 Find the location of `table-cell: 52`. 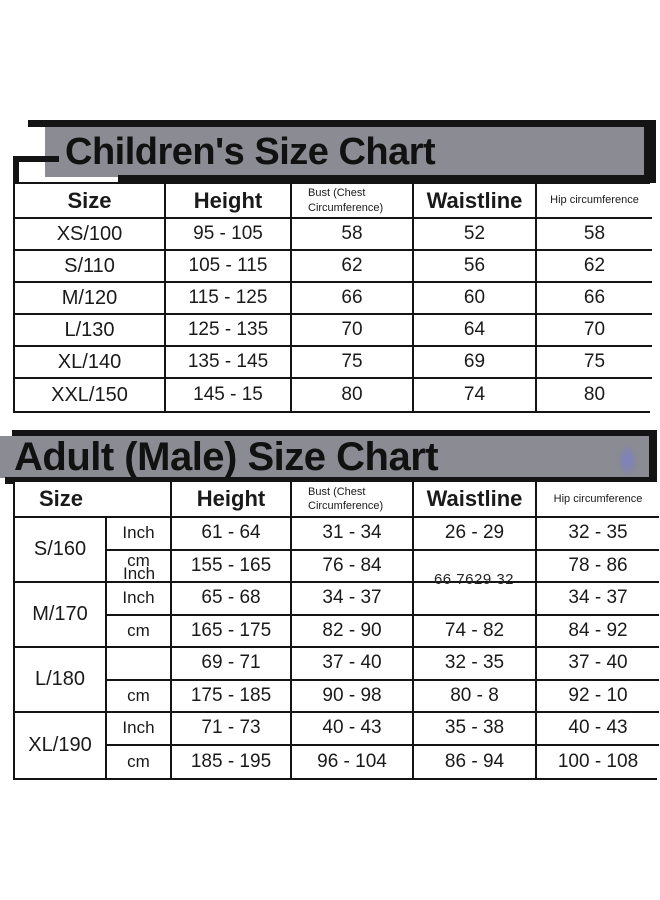

table-cell: 52 is located at coordinates (475, 235).